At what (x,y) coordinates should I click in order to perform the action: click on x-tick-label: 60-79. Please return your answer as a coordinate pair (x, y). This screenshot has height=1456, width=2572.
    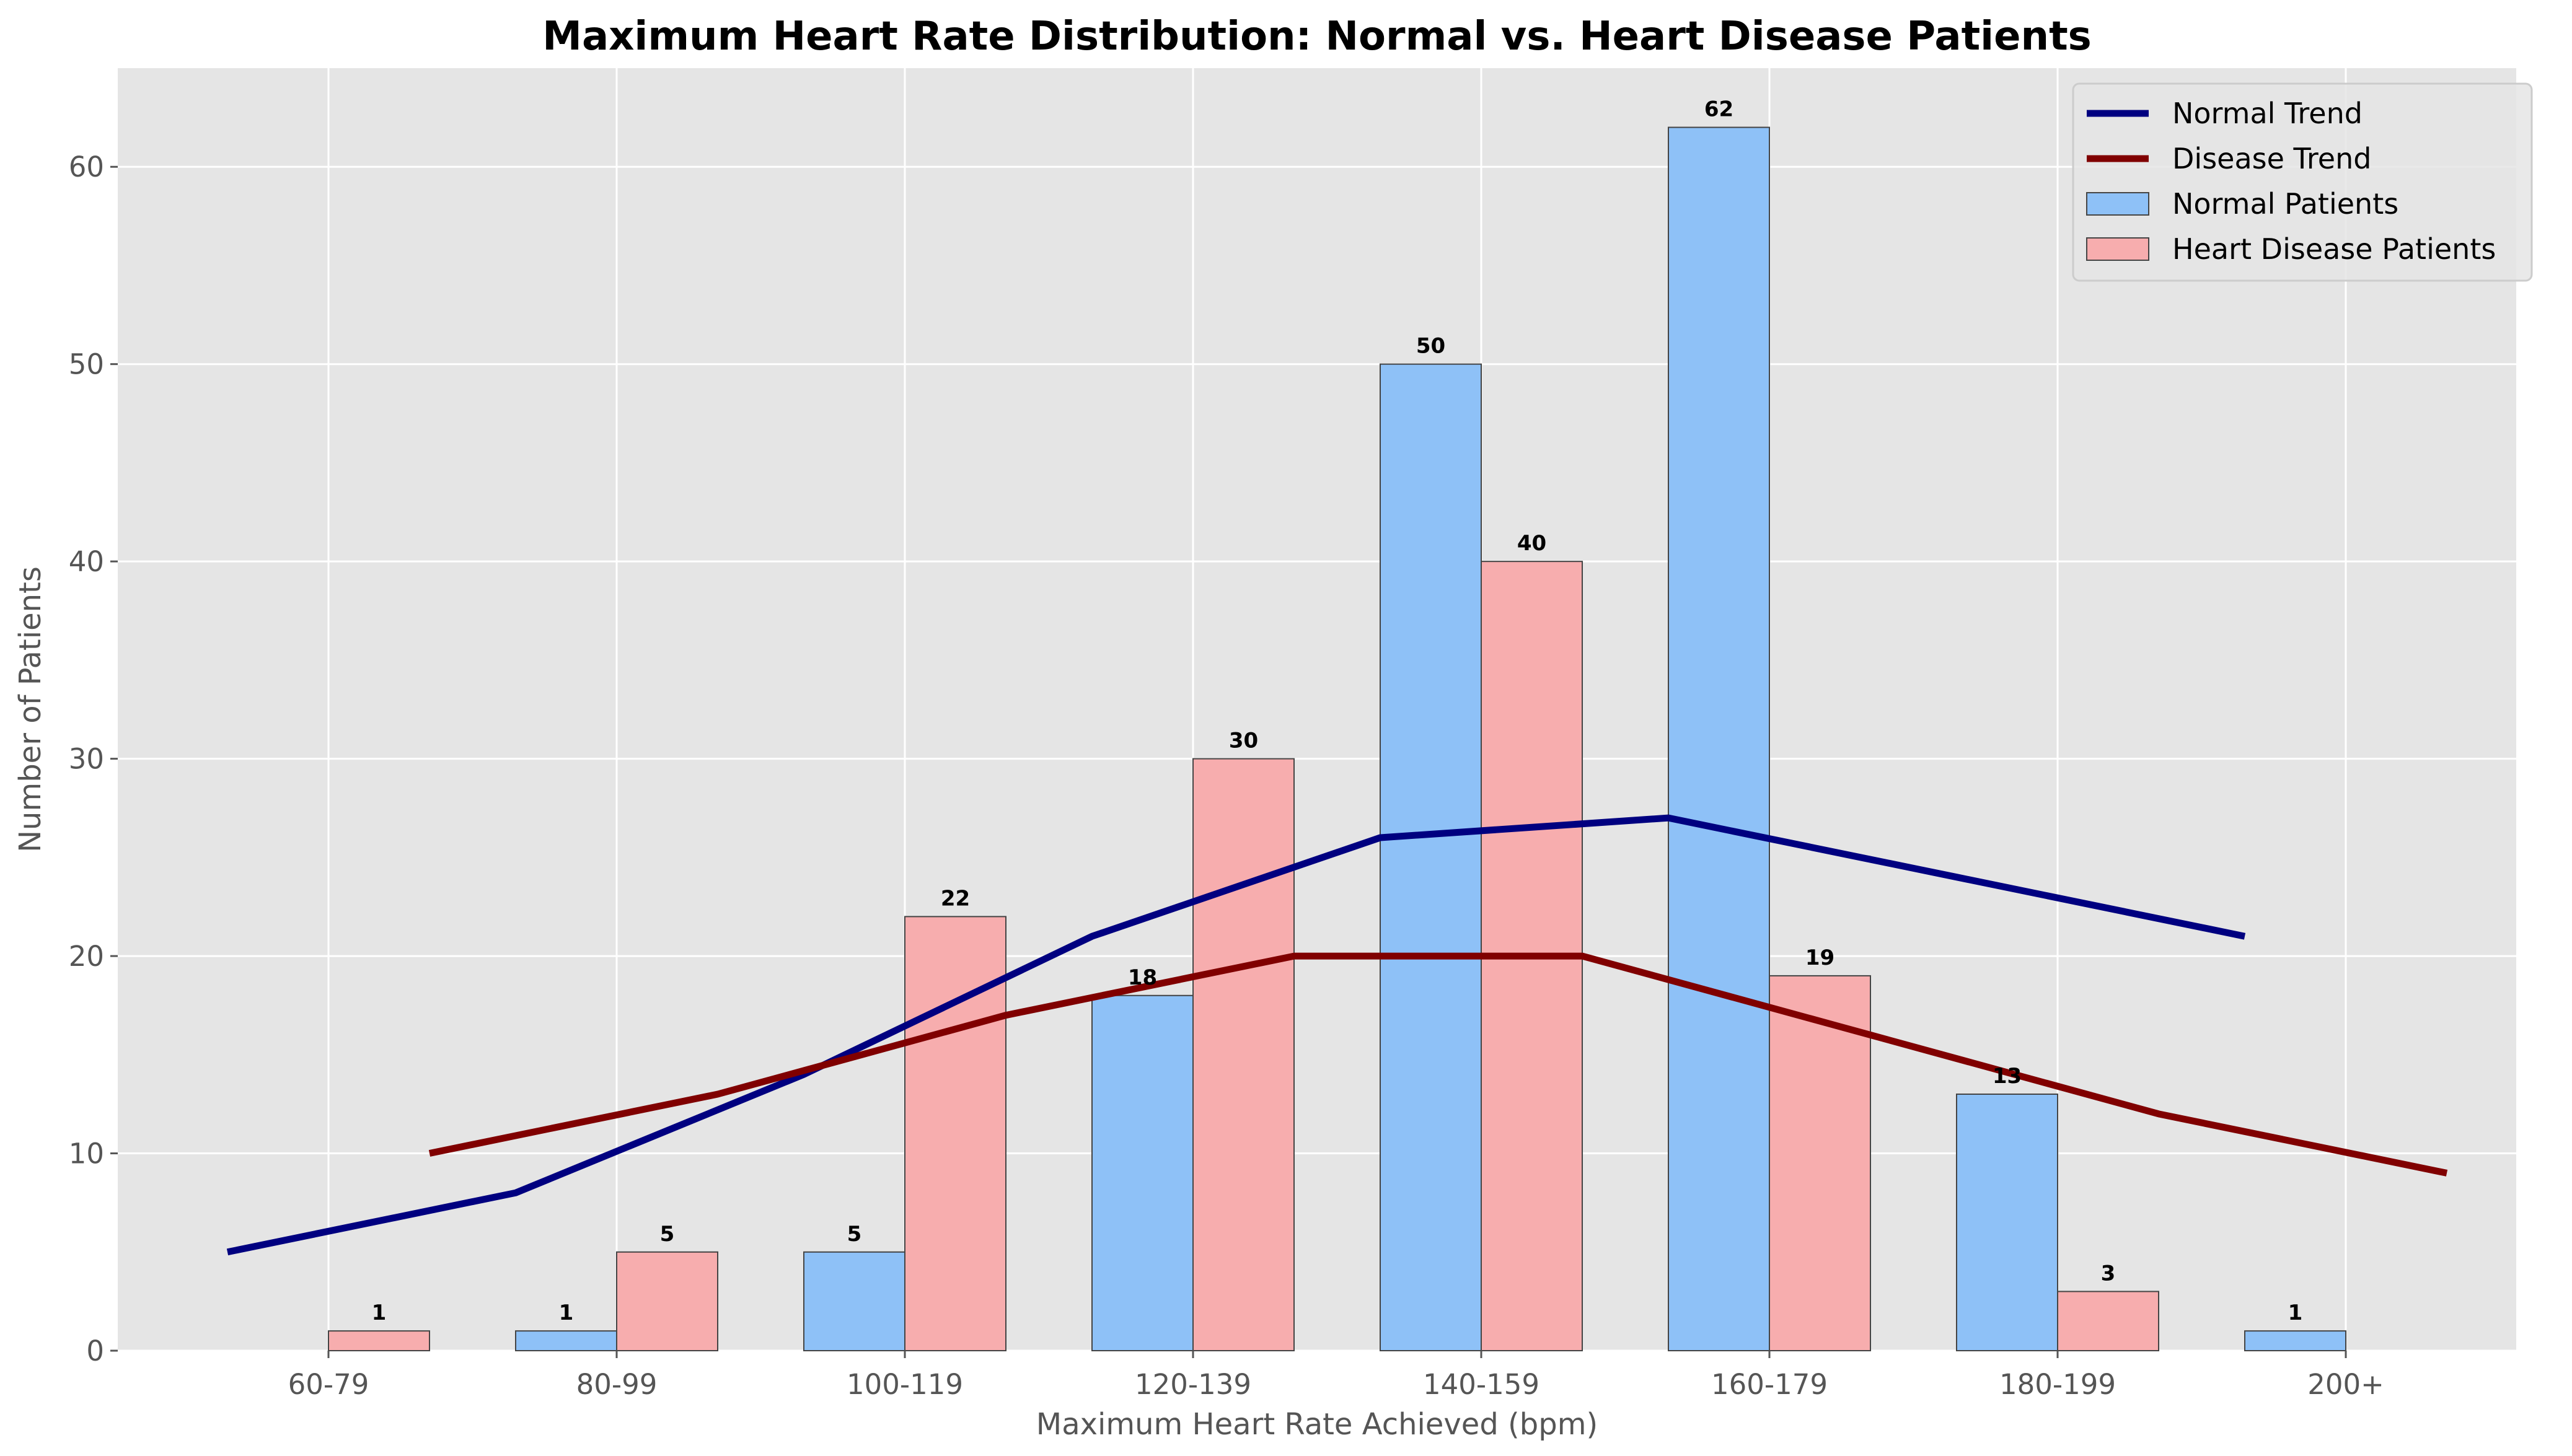
    Looking at the image, I should click on (328, 1384).